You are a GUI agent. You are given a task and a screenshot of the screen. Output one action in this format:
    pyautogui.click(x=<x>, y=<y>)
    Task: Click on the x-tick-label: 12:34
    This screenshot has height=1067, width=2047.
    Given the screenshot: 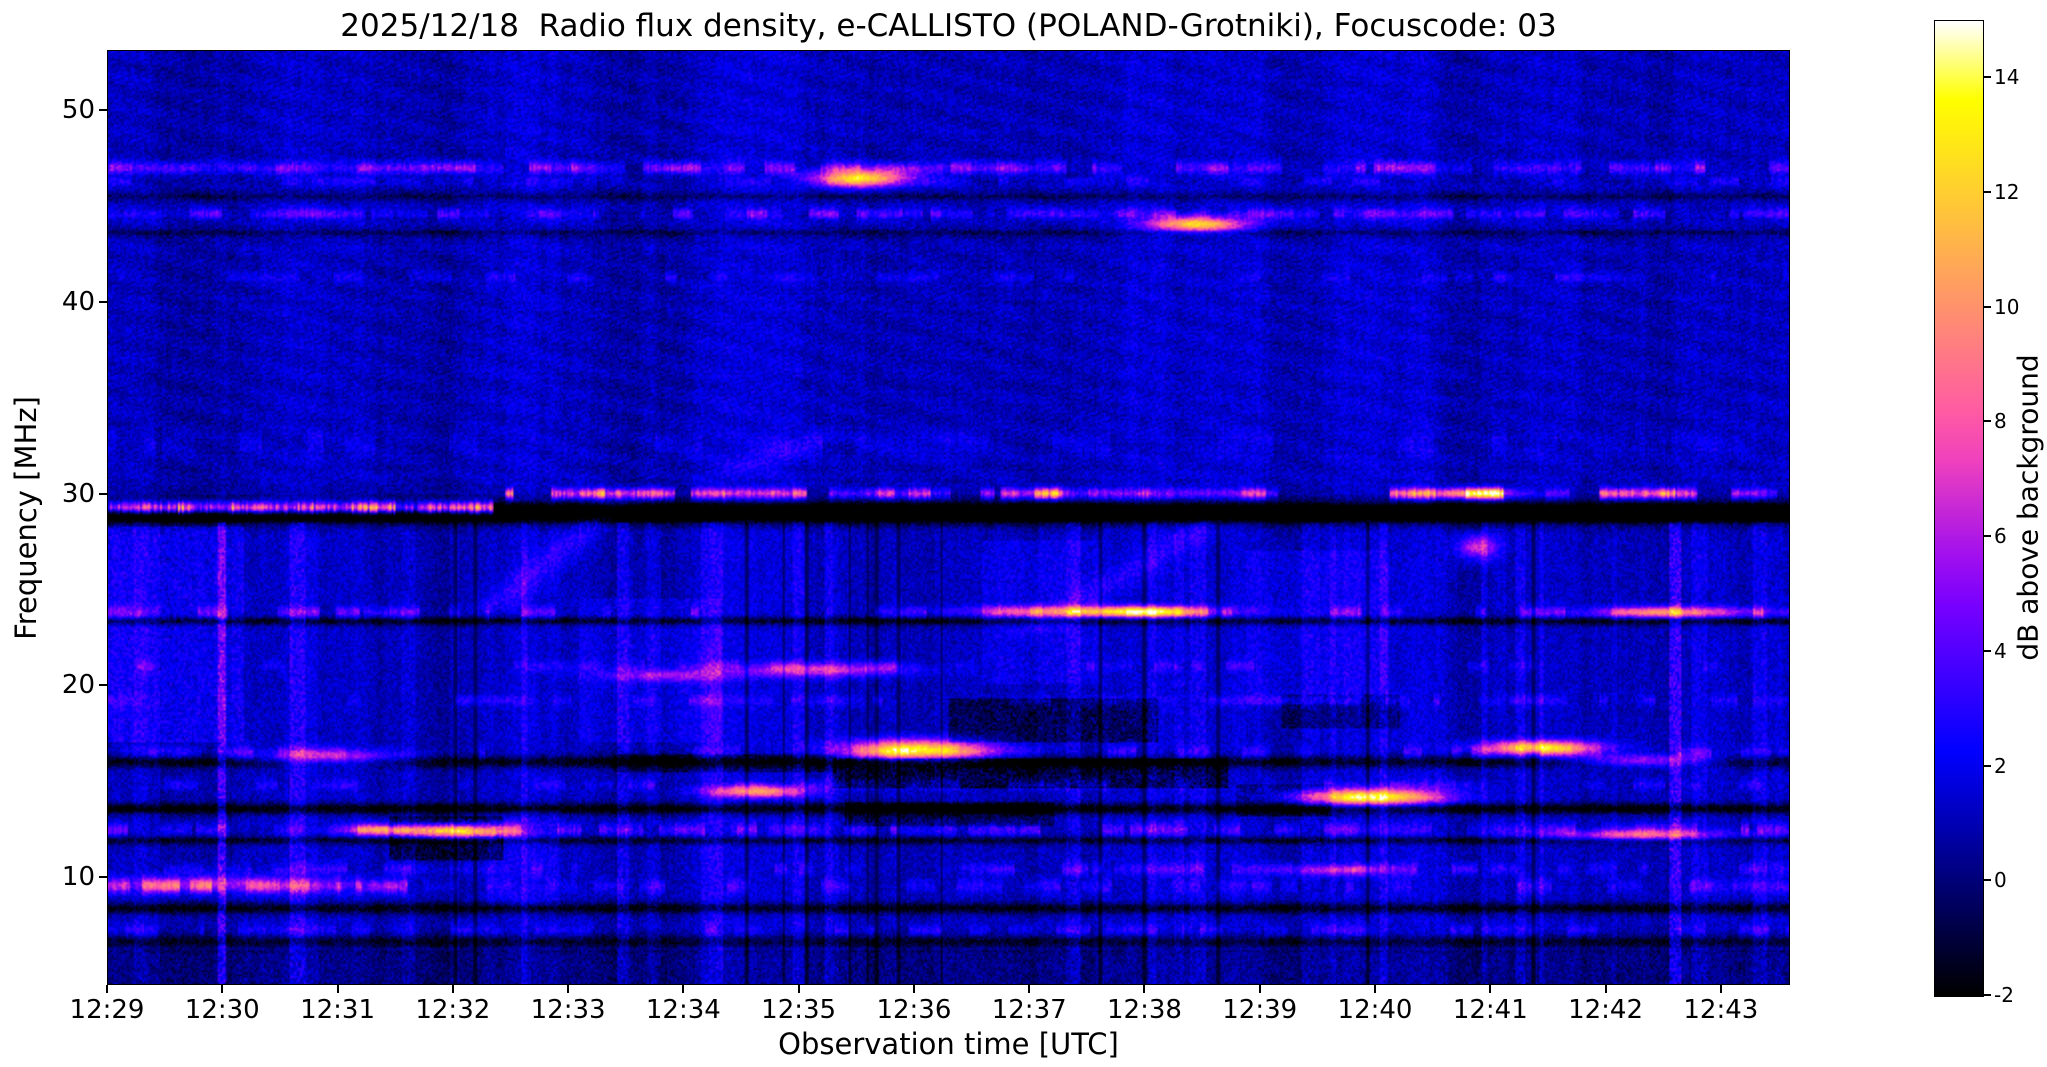 What is the action you would take?
    pyautogui.click(x=683, y=1010)
    